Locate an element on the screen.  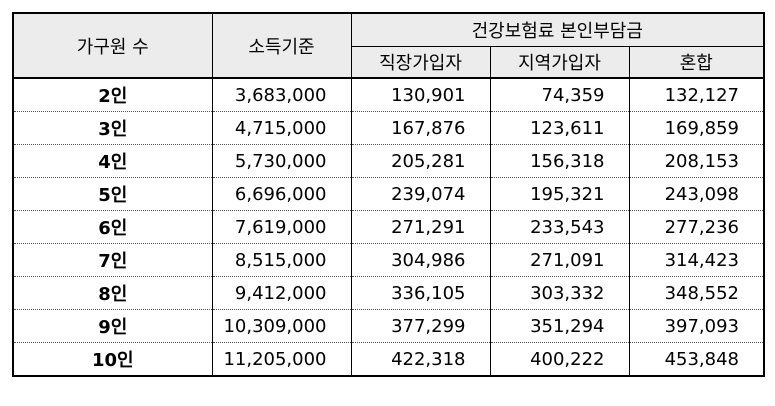
cell-income: 3,683,000 is located at coordinates (281, 95).